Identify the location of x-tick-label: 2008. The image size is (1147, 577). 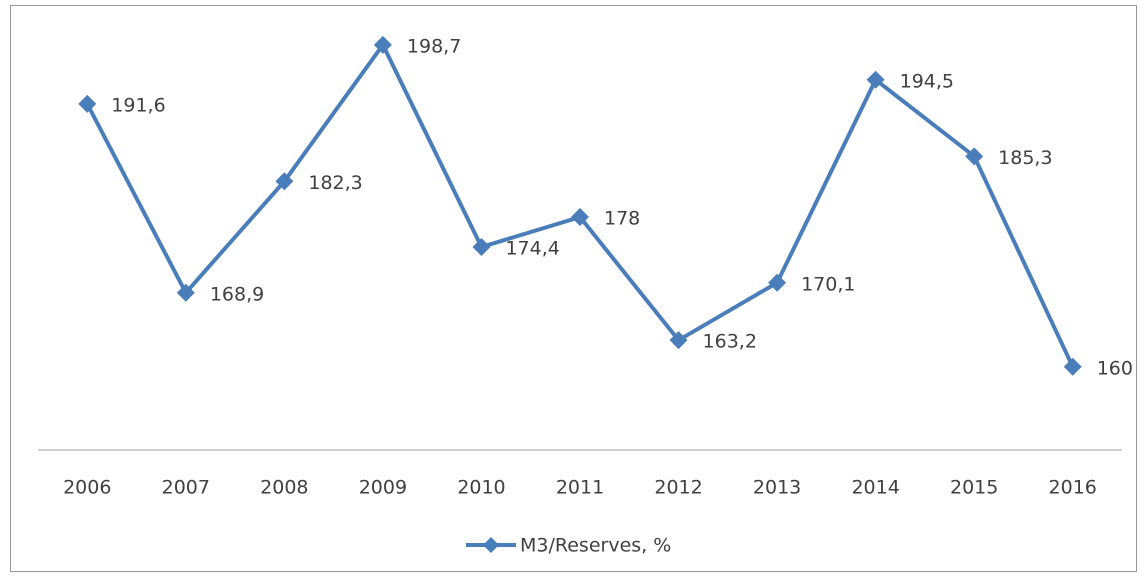
(284, 488).